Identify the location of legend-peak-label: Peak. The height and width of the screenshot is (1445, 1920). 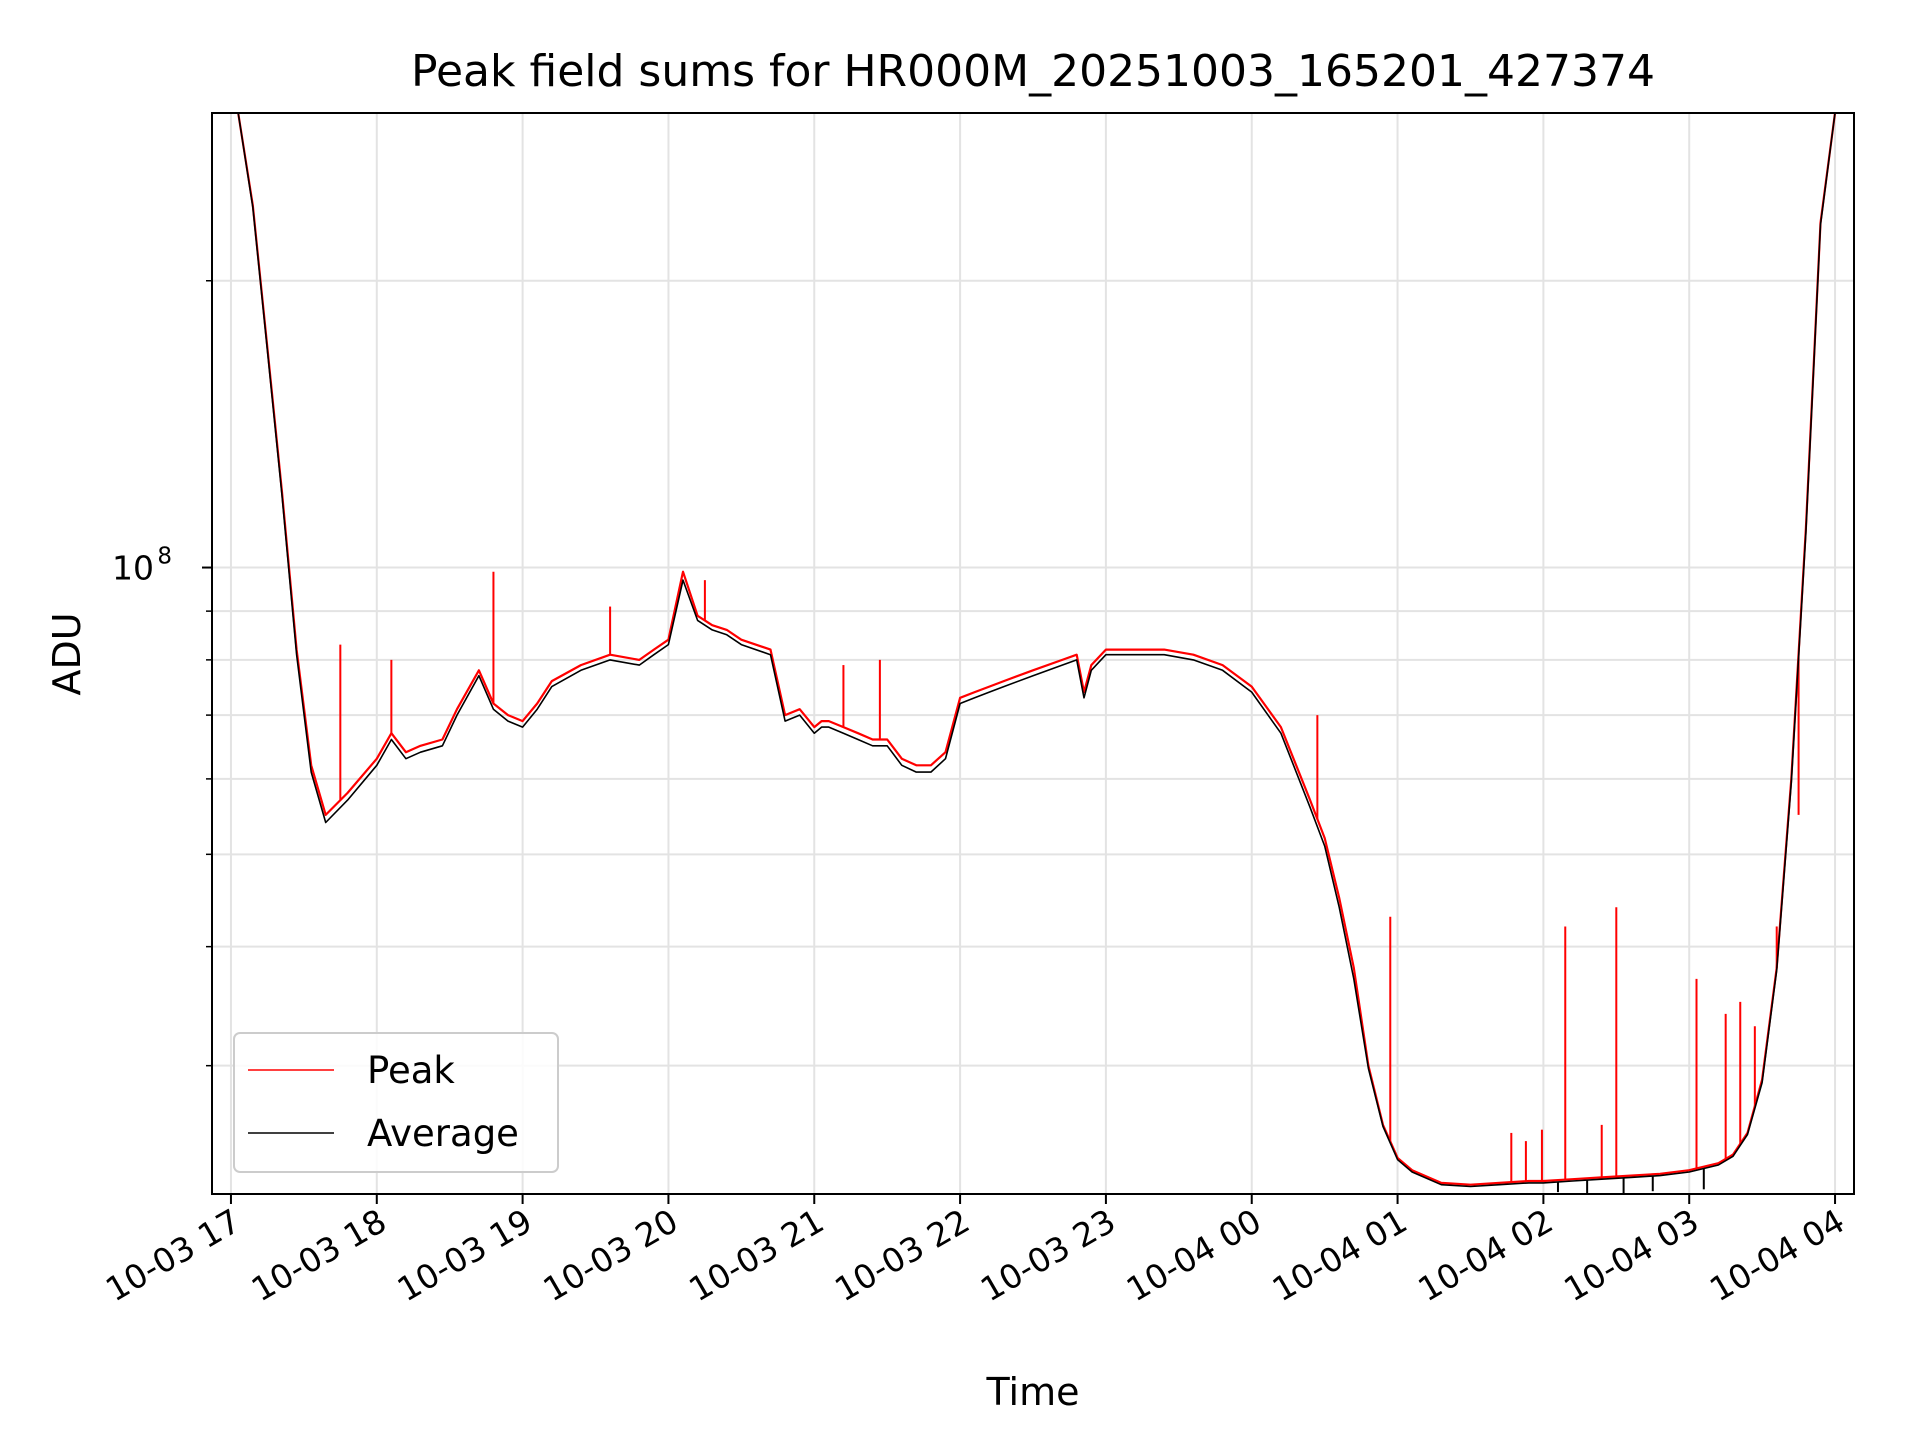
(411, 1070).